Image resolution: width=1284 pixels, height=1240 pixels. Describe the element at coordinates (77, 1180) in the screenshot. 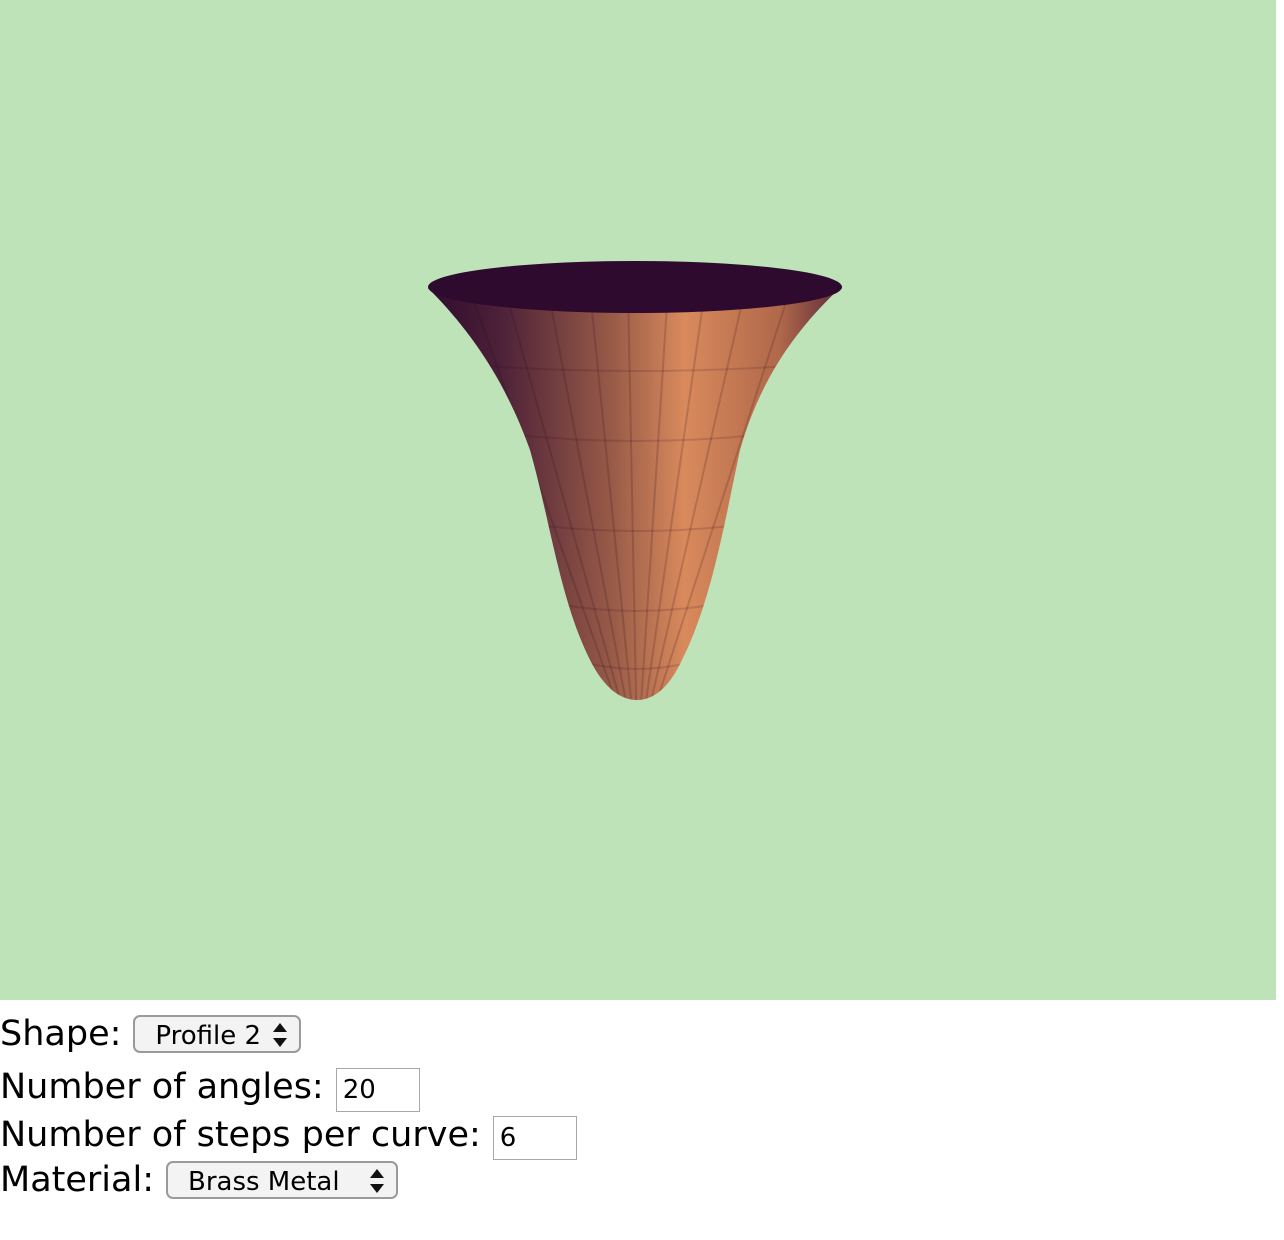

I see `material-label: Material:` at that location.